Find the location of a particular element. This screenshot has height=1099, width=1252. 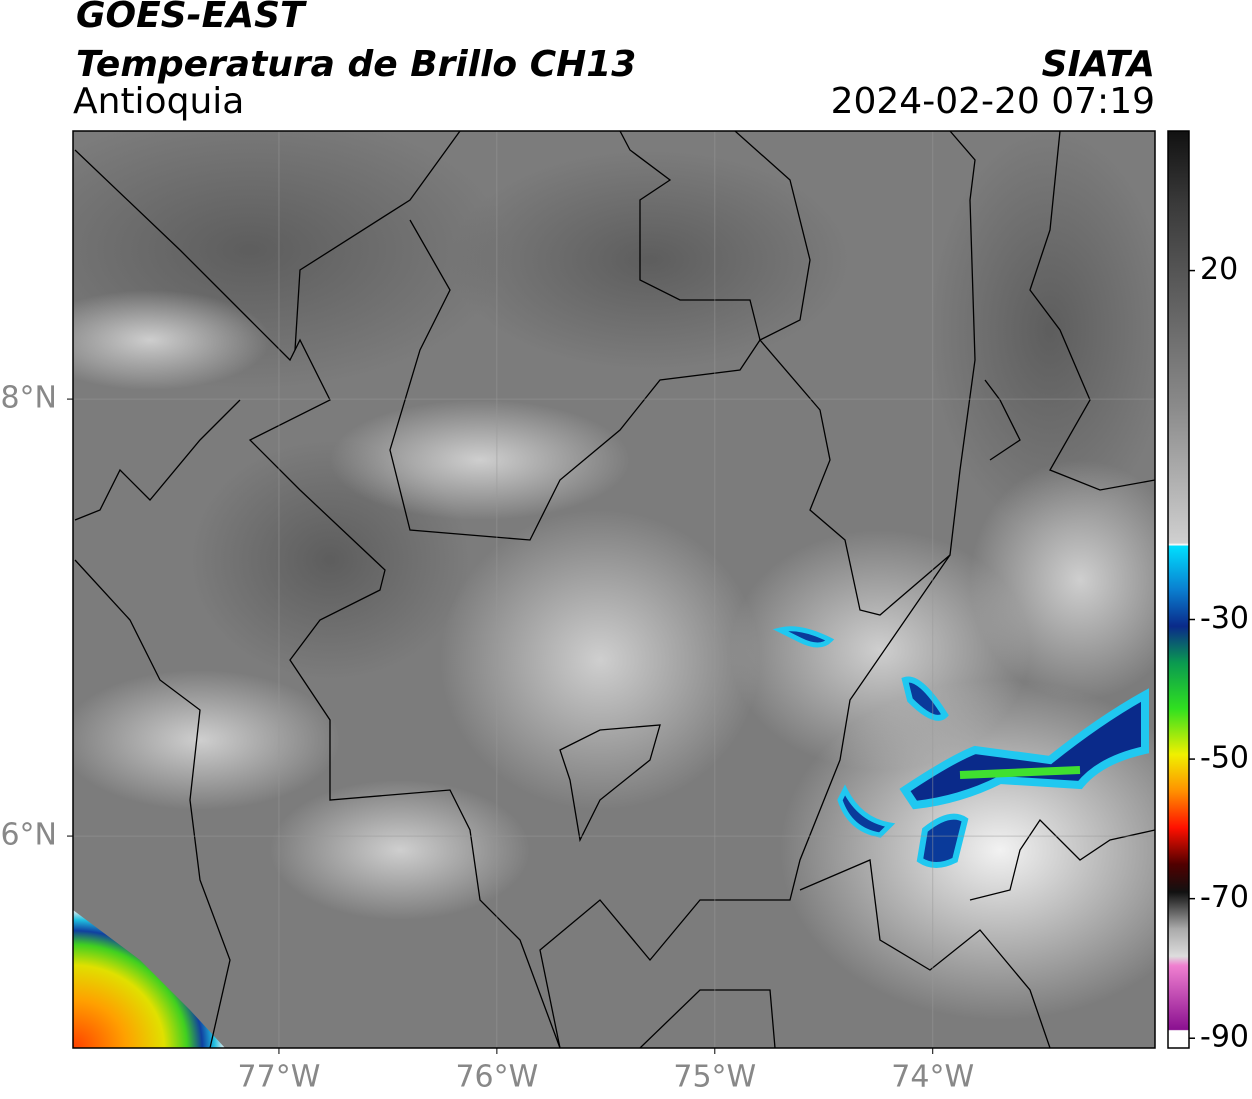

x-tick-label: 76°W is located at coordinates (496, 1077).